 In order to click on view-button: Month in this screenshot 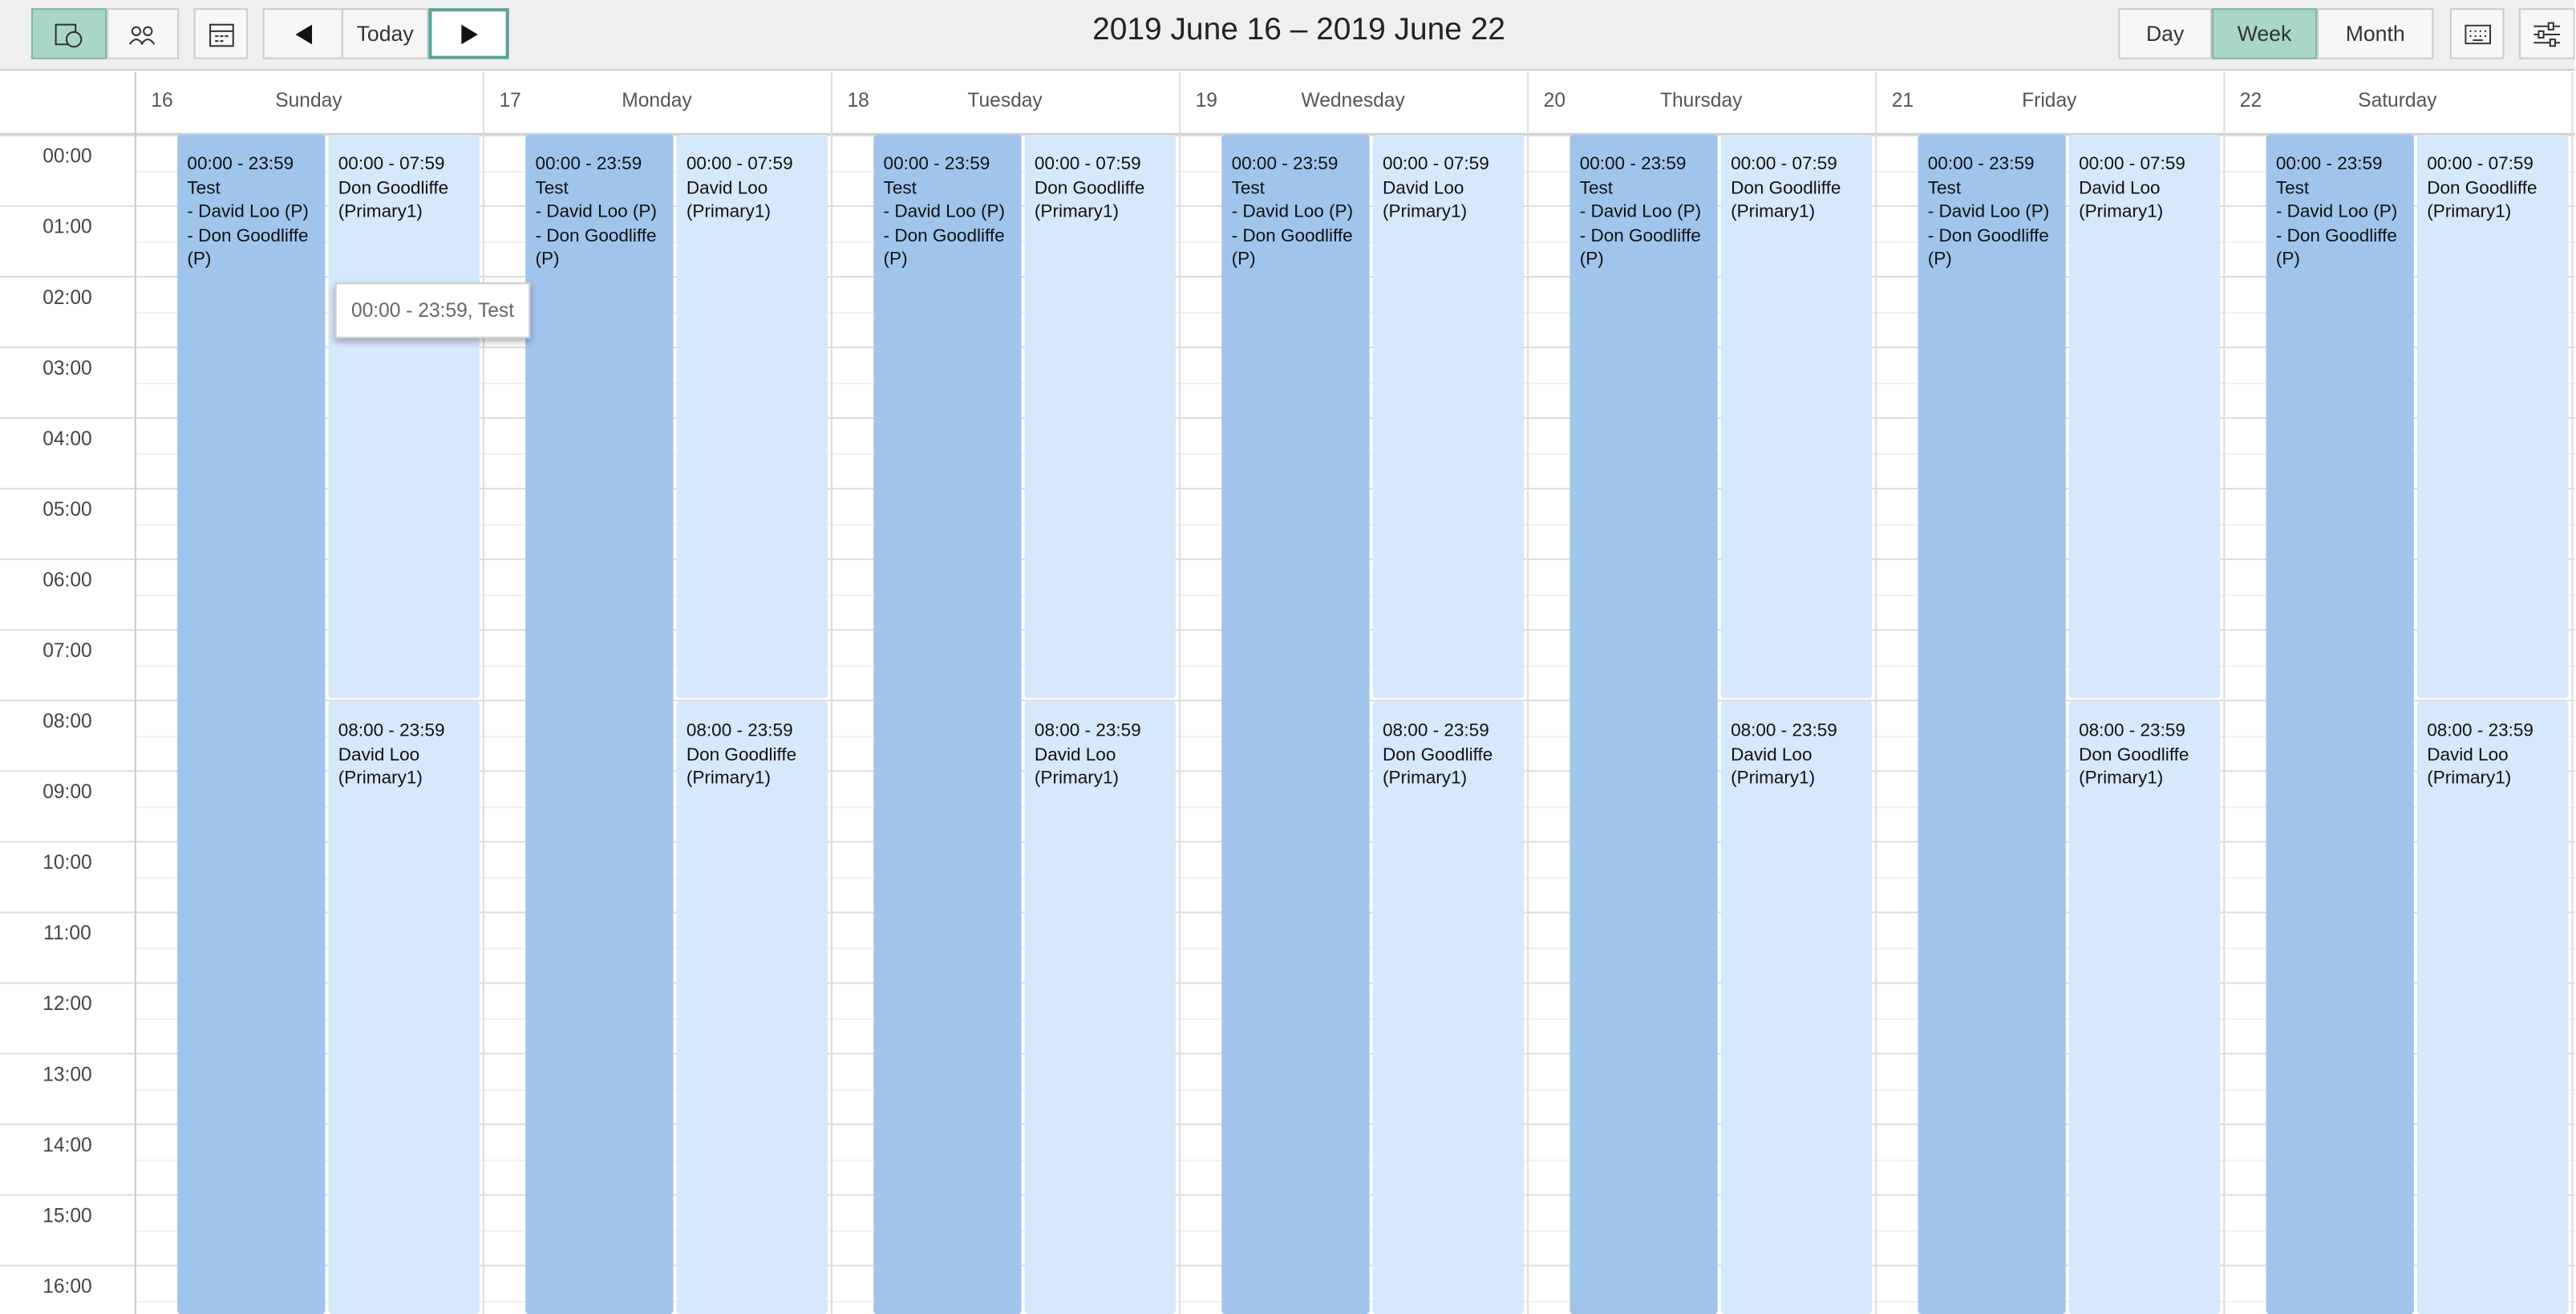, I will do `click(2375, 34)`.